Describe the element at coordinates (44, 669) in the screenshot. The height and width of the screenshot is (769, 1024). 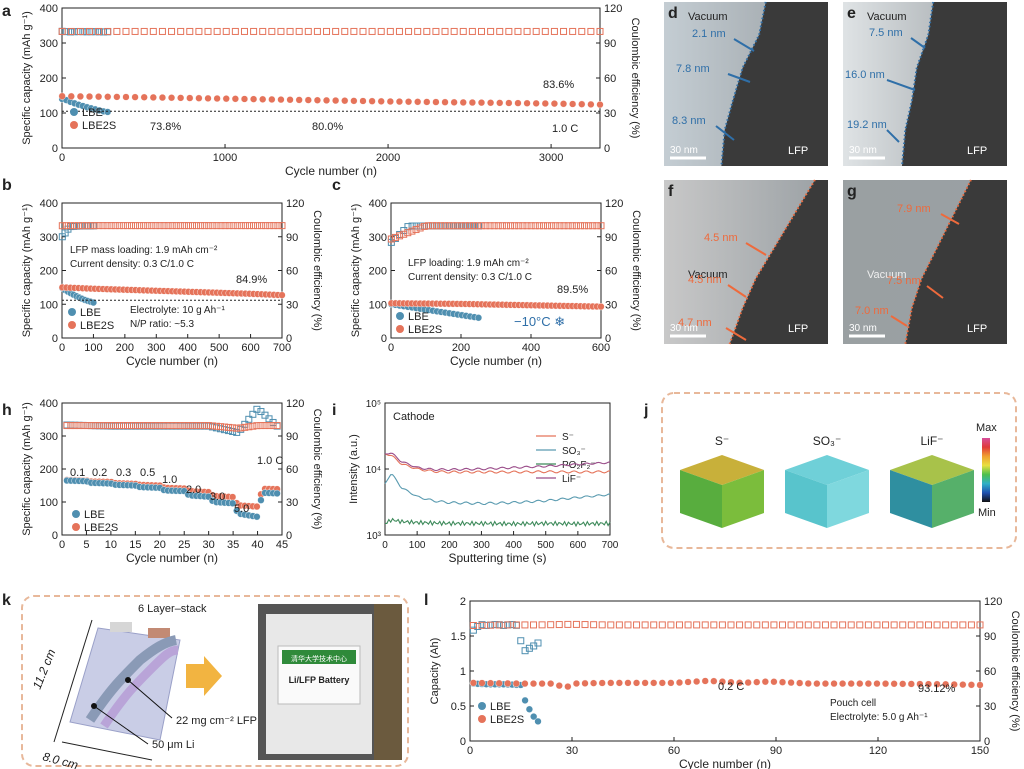
I see `dimension-height: 11.2 cm` at that location.